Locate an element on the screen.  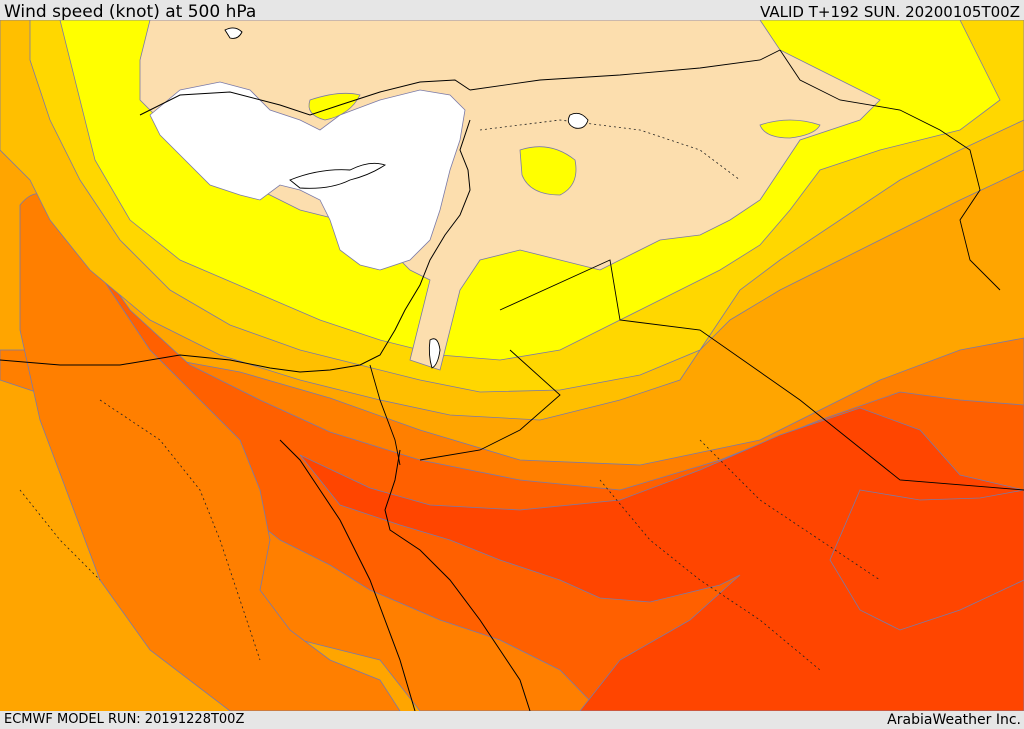
lake-van is located at coordinates (578, 120).